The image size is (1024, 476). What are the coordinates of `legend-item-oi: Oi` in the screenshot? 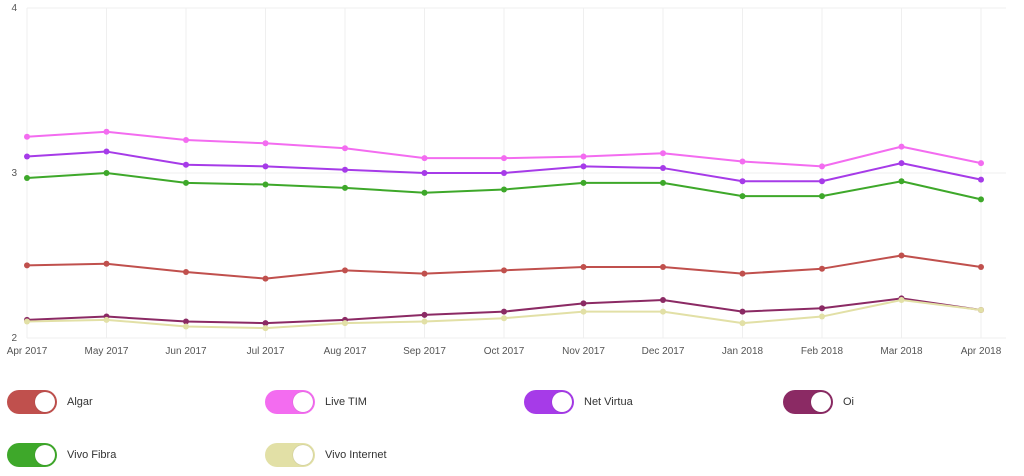 It's located at (818, 402).